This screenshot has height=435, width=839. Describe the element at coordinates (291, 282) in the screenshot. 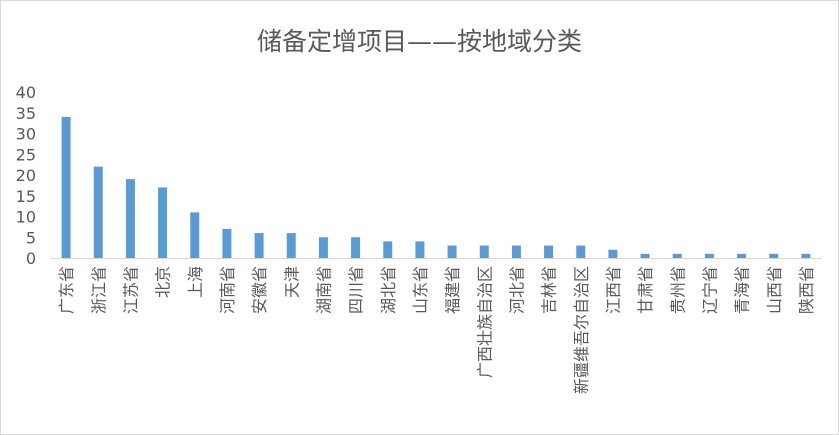

I see `x-tick-label: 天津` at that location.